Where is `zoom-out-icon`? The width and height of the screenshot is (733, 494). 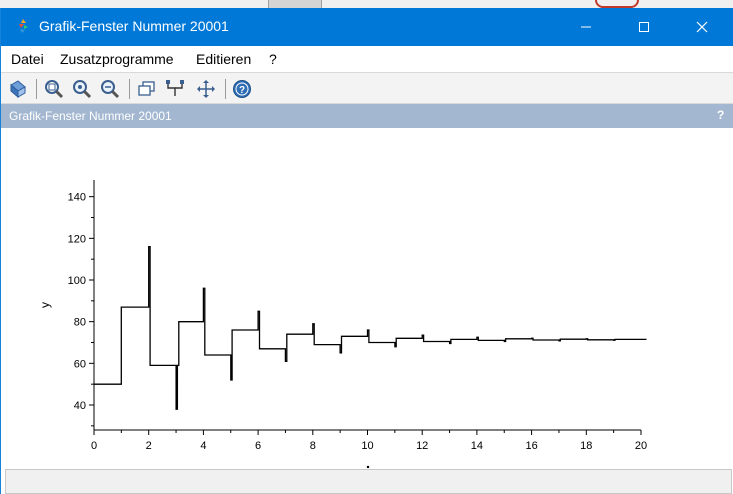 zoom-out-icon is located at coordinates (110, 89).